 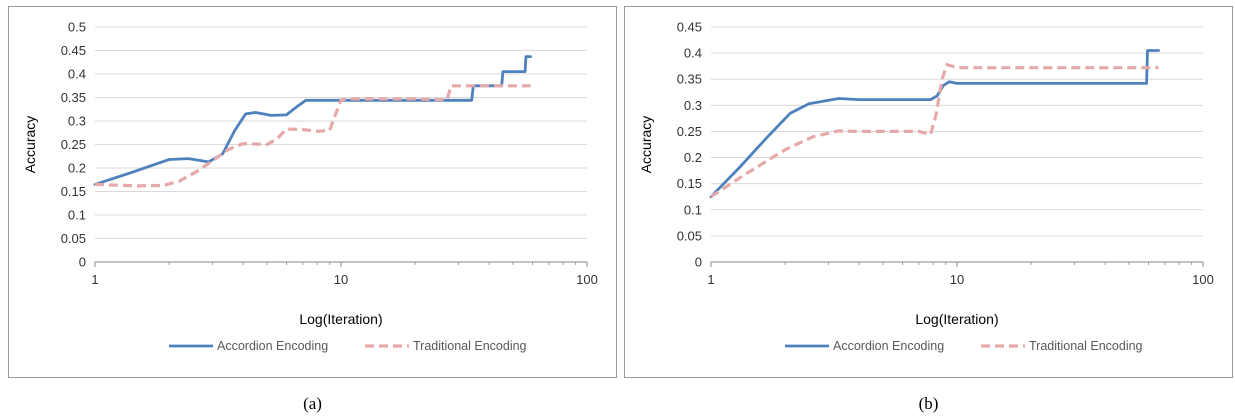 I want to click on y-tick-label: 0.5, so click(x=77, y=27).